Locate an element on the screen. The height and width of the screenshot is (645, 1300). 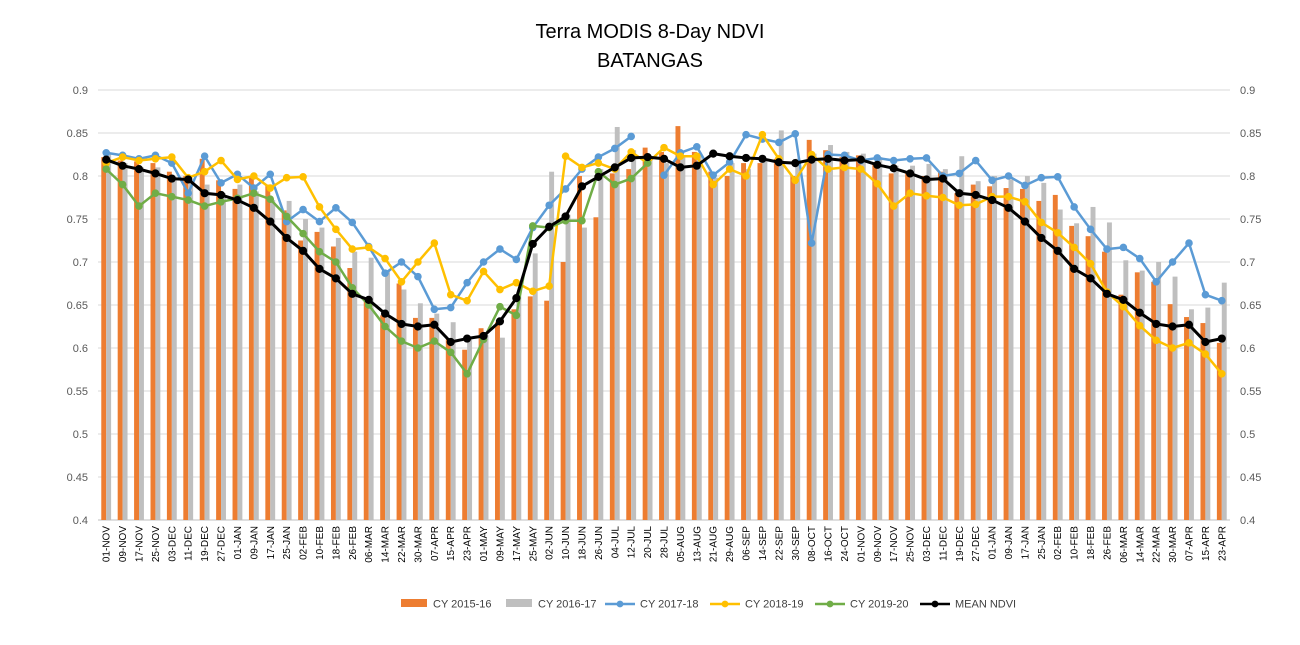
y-tick-label-right: 0.7 is located at coordinates (1247, 263).